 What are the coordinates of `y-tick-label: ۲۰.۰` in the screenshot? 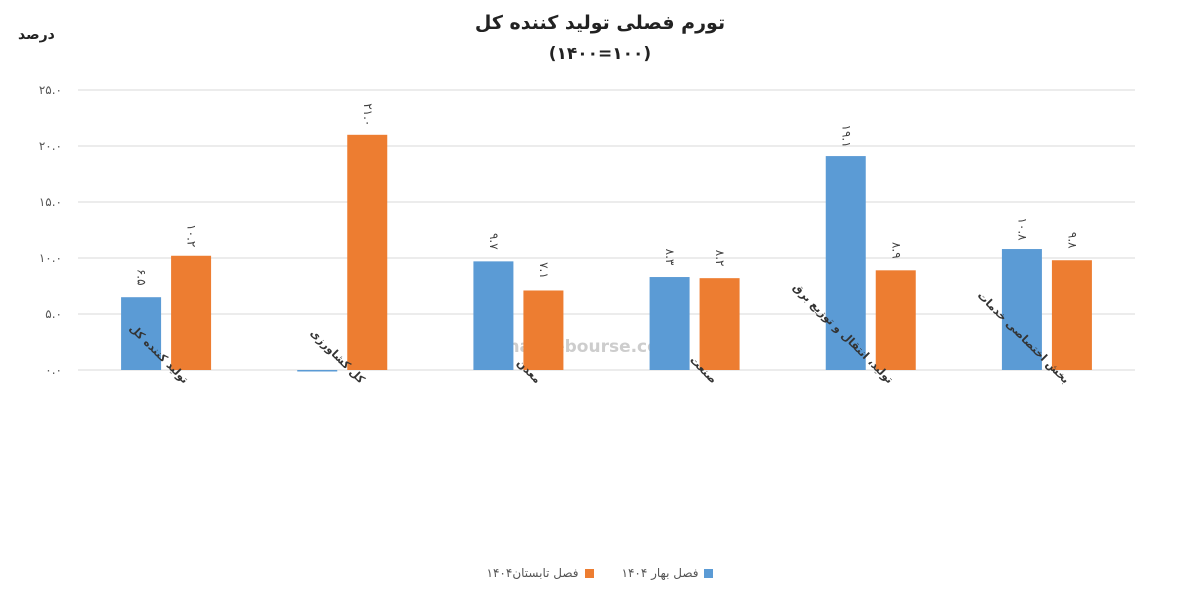 It's located at (50, 146).